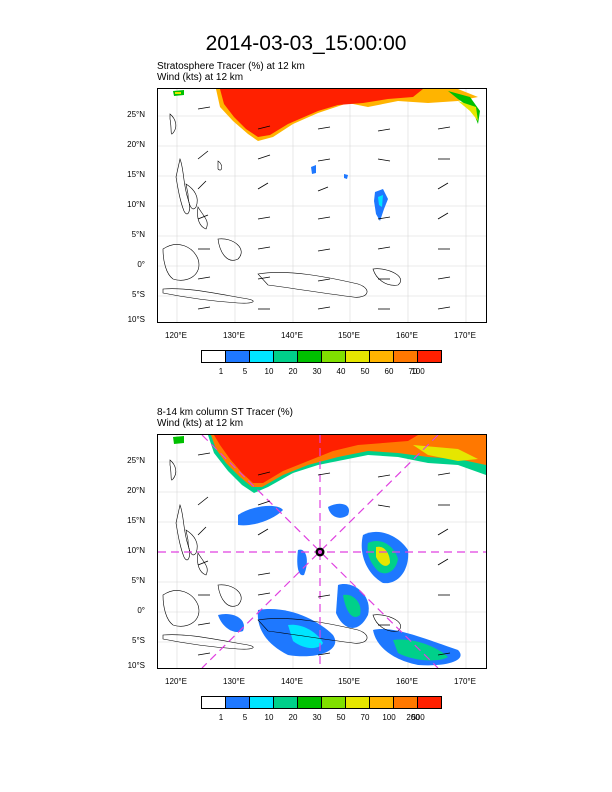 The width and height of the screenshot is (612, 792). Describe the element at coordinates (225, 412) in the screenshot. I see `panel2-title-line1: 8-14 km column ST Tracer (%)` at that location.